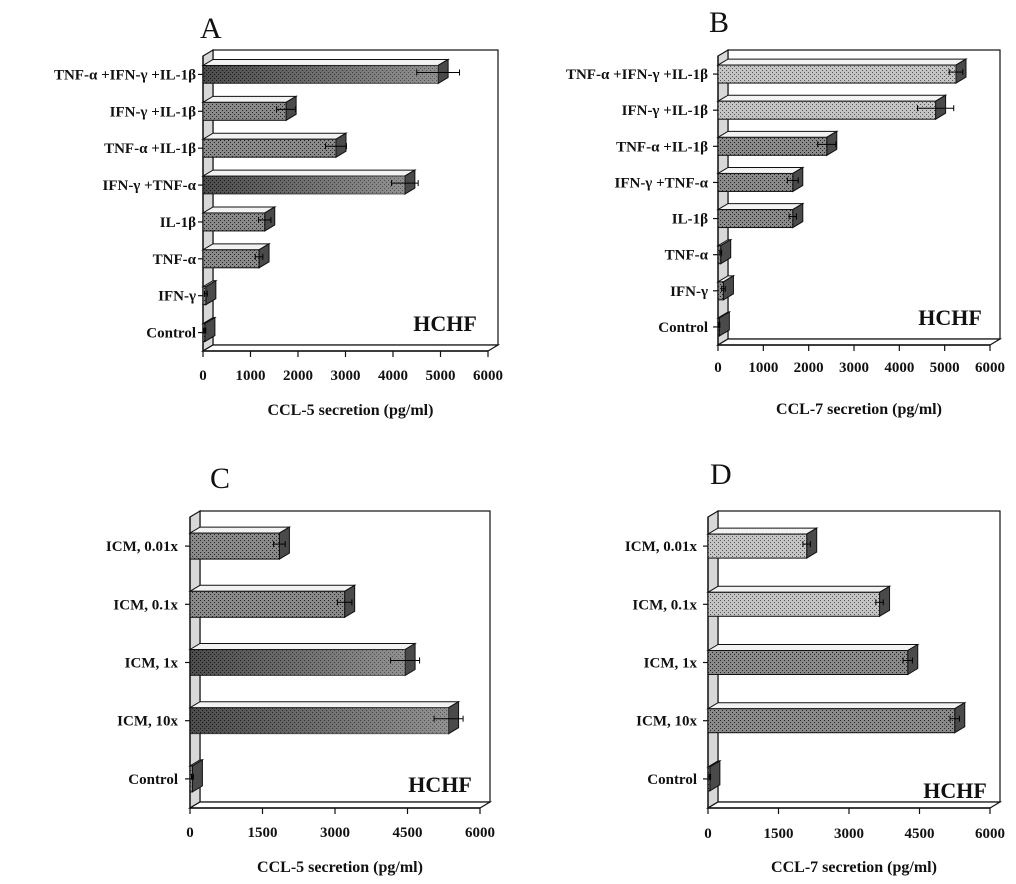  I want to click on category-label: ICM, 0.1x, so click(145, 605).